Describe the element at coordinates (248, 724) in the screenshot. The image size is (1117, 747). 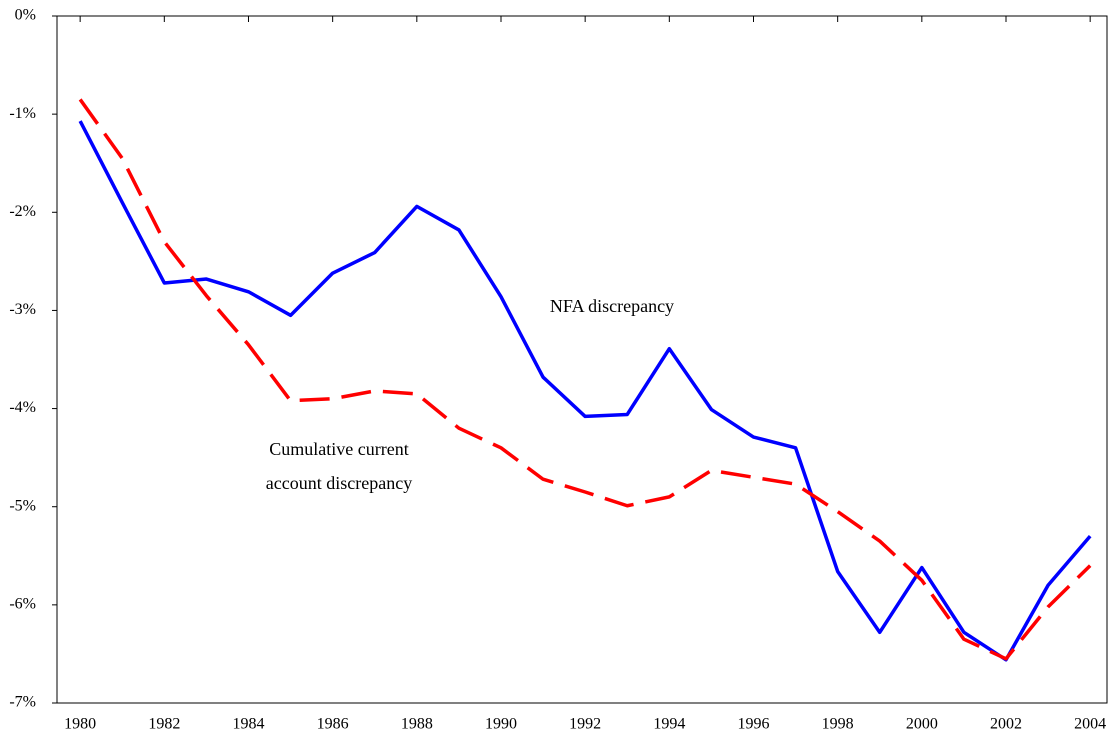
I see `x-tick-label: 1984` at that location.